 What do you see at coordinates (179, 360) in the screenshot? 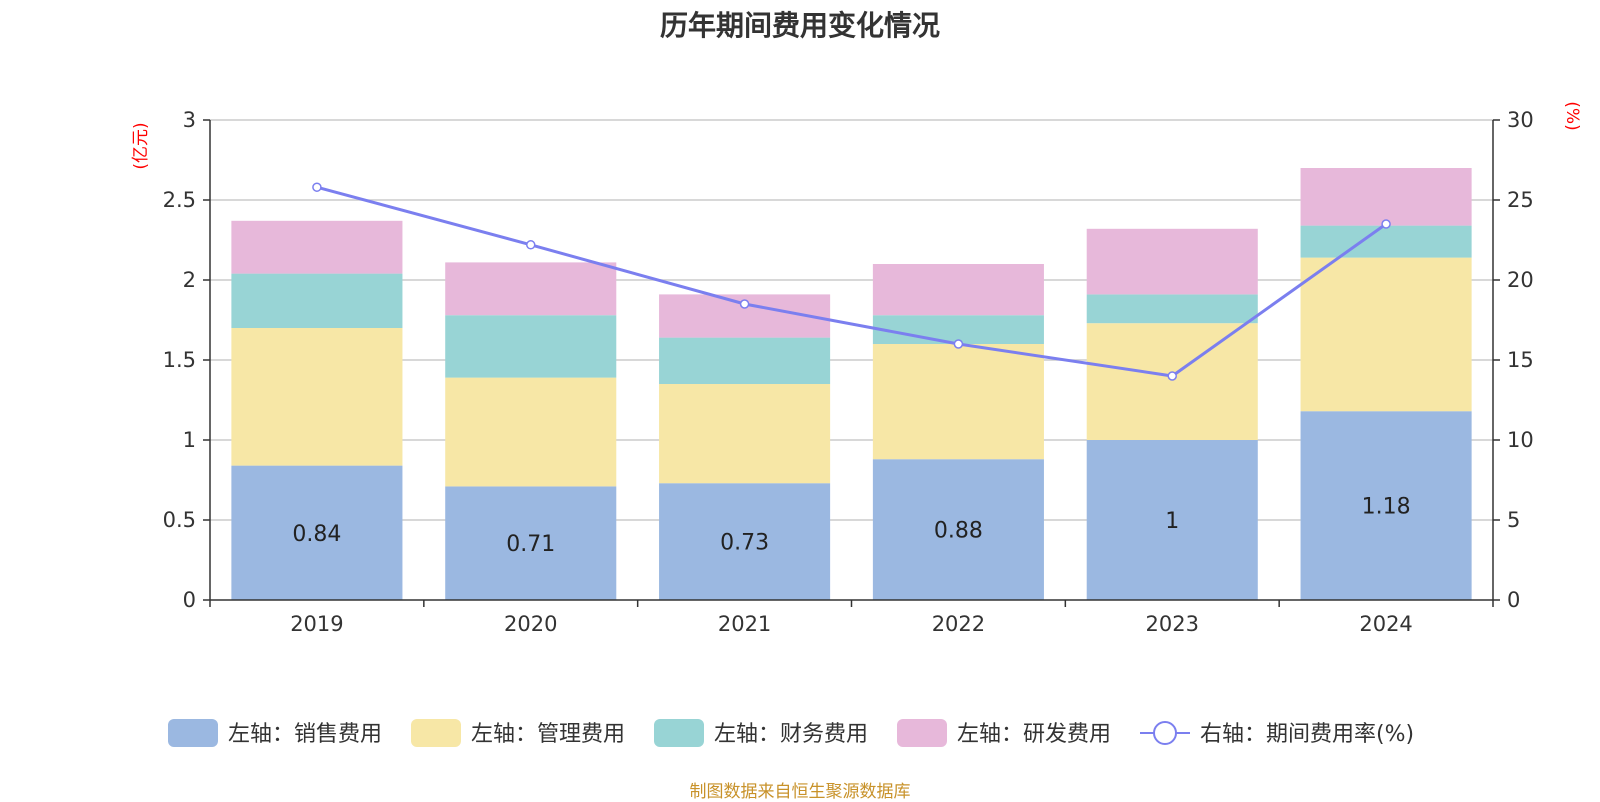
I see `left-axis-tick-label: 1.5` at bounding box center [179, 360].